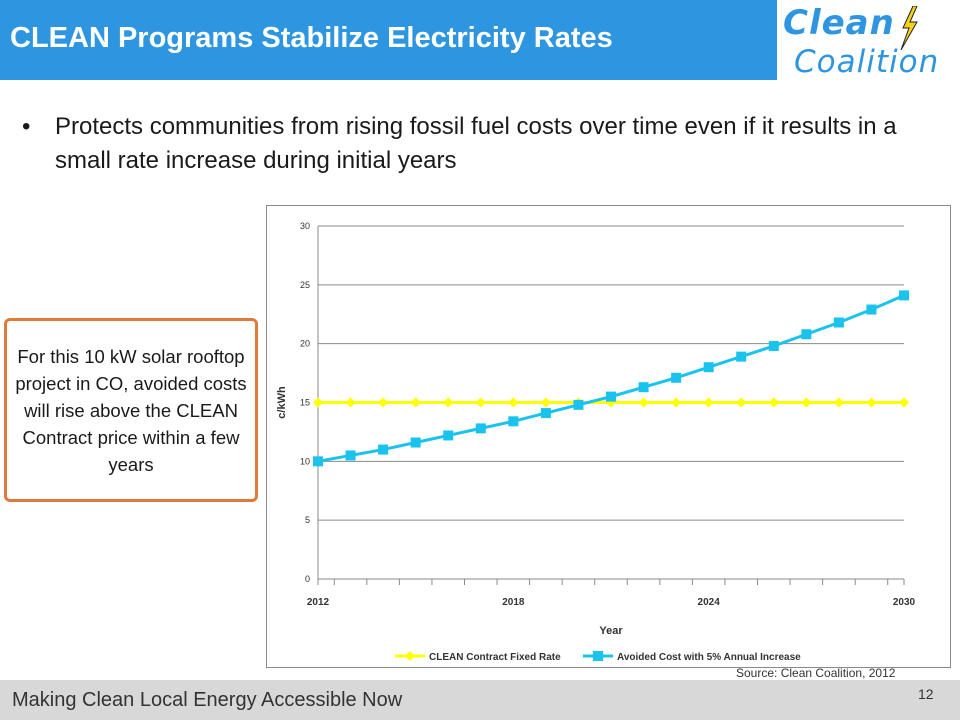 The width and height of the screenshot is (960, 720). I want to click on source-note: Source: Clean Coalition, 2012, so click(816, 673).